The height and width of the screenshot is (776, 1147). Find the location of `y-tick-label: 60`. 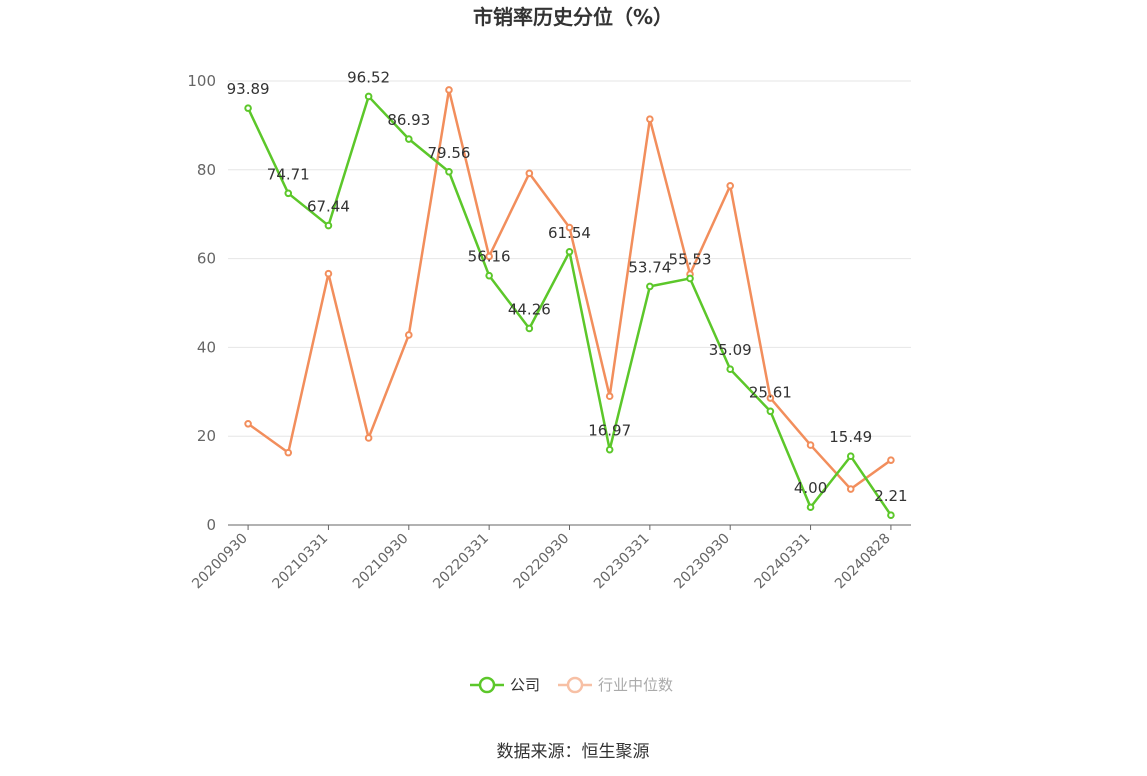

y-tick-label: 60 is located at coordinates (206, 259).